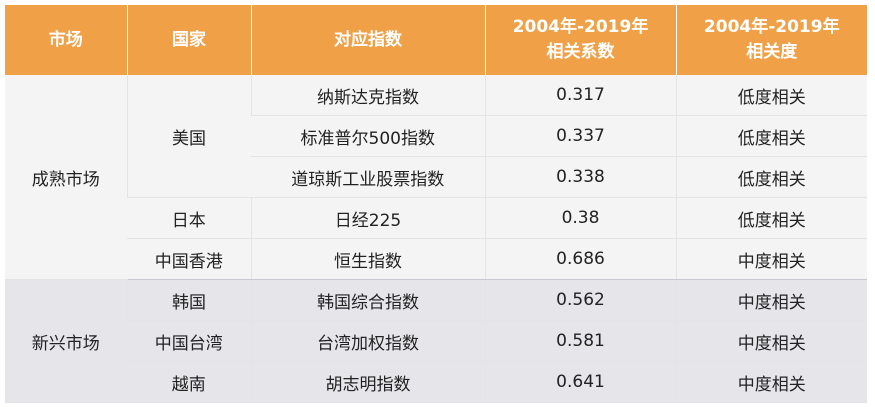  Describe the element at coordinates (368, 40) in the screenshot. I see `header-index: 对应指数` at that location.